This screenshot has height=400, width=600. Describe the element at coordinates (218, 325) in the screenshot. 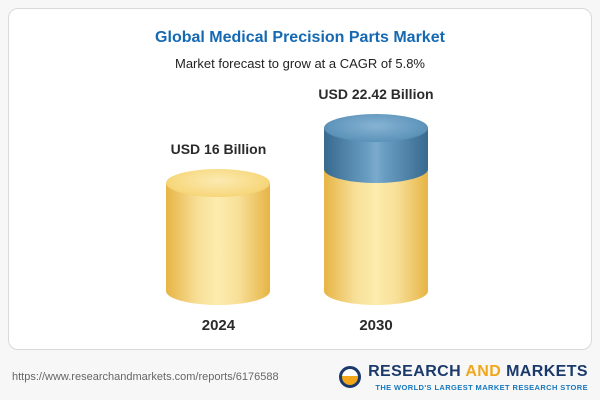

I see `category-label-2024: 2024` at that location.